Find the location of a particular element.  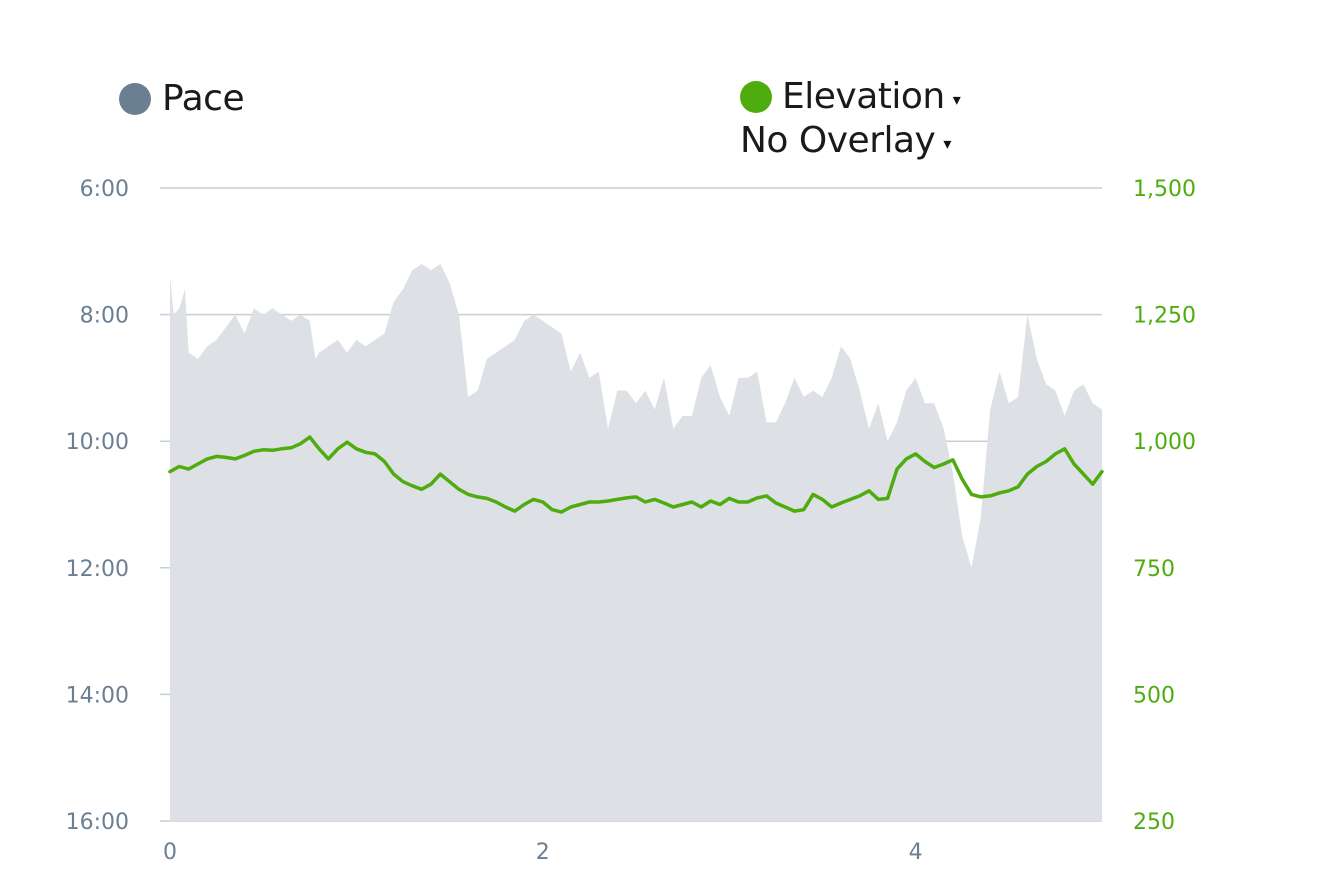

overlay-dropdown-label: No Overlay is located at coordinates (838, 140).